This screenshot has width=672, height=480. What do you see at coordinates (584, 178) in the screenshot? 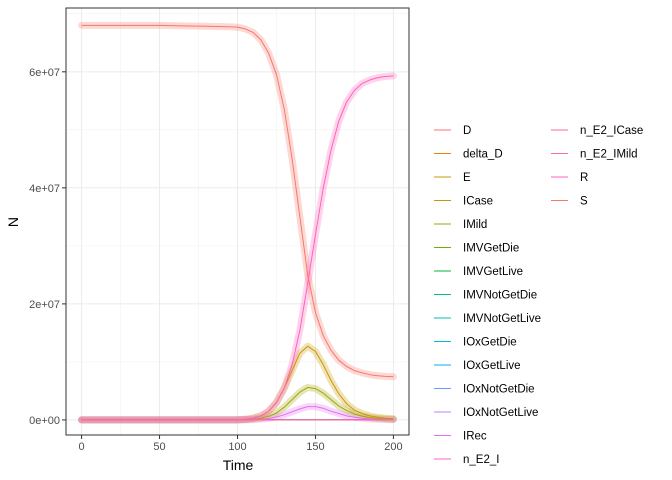
I see `legend-label: R` at bounding box center [584, 178].